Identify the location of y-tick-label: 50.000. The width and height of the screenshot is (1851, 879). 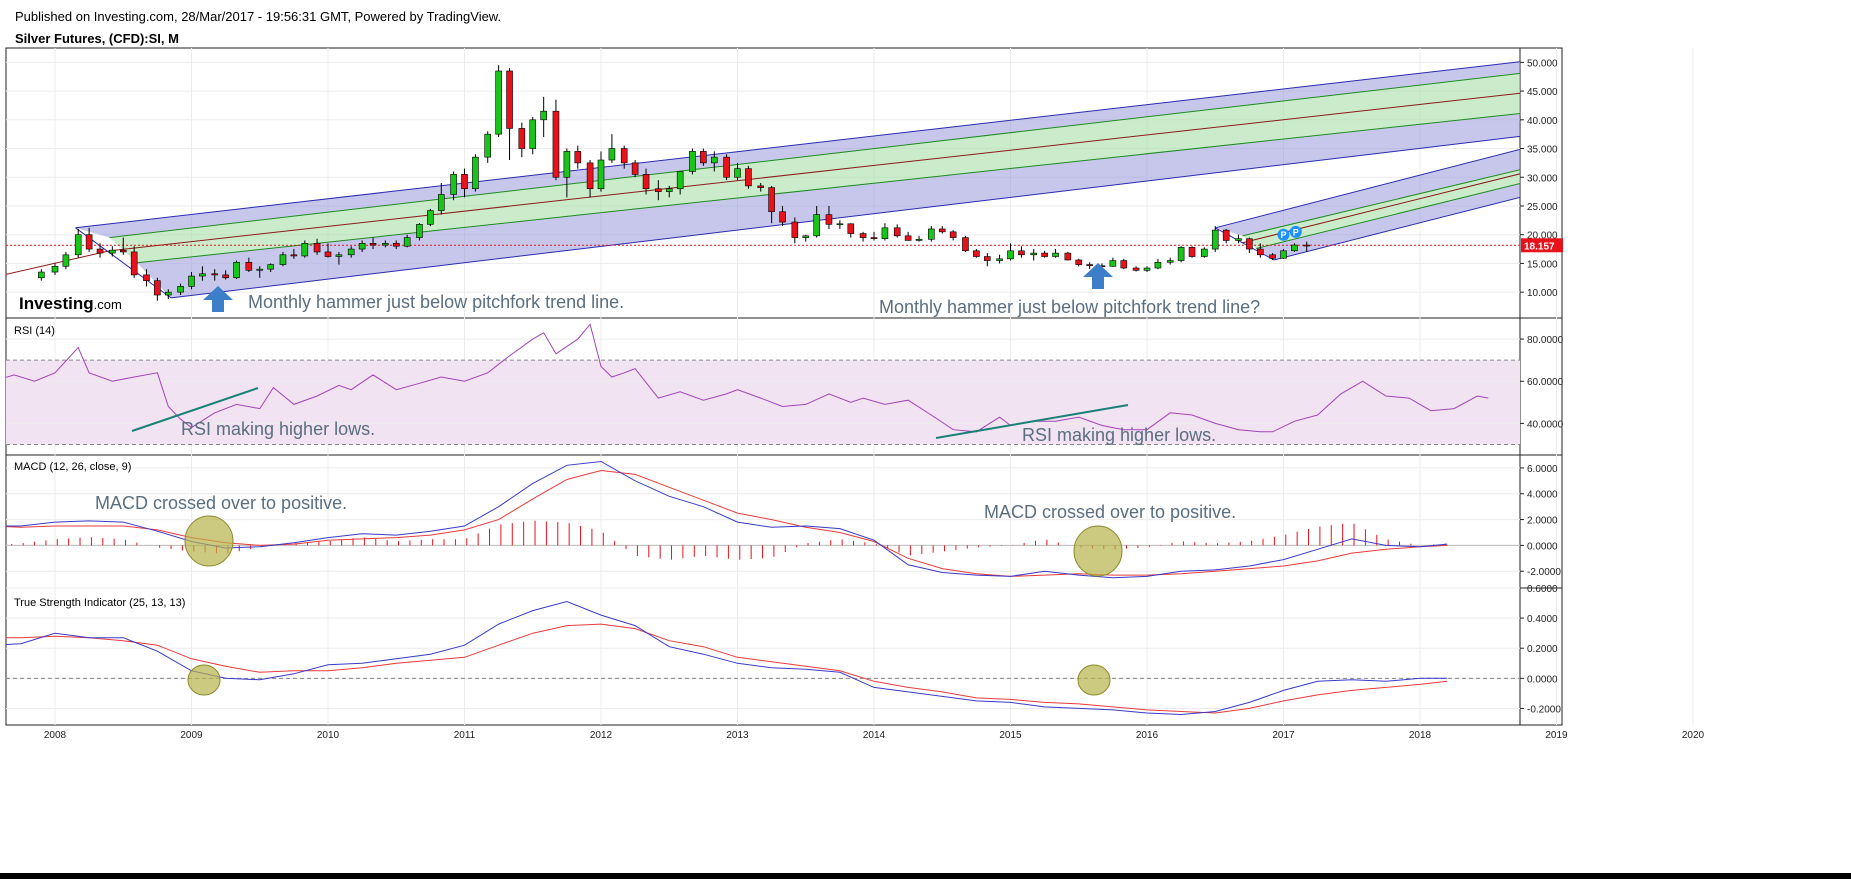
(1542, 63).